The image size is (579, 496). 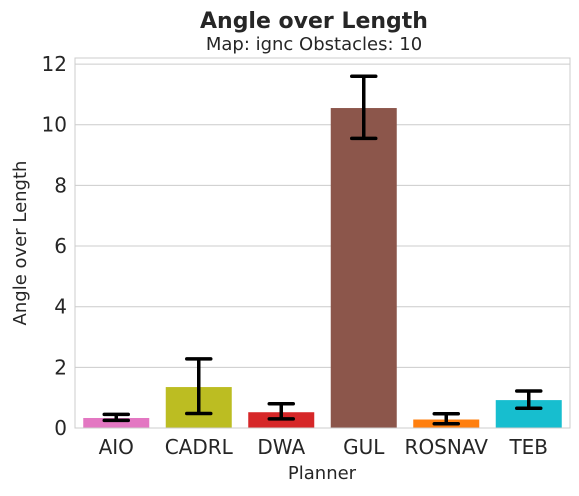 I want to click on y-tick-labels: 0 2 4 6 8 10 12, so click(x=54, y=246).